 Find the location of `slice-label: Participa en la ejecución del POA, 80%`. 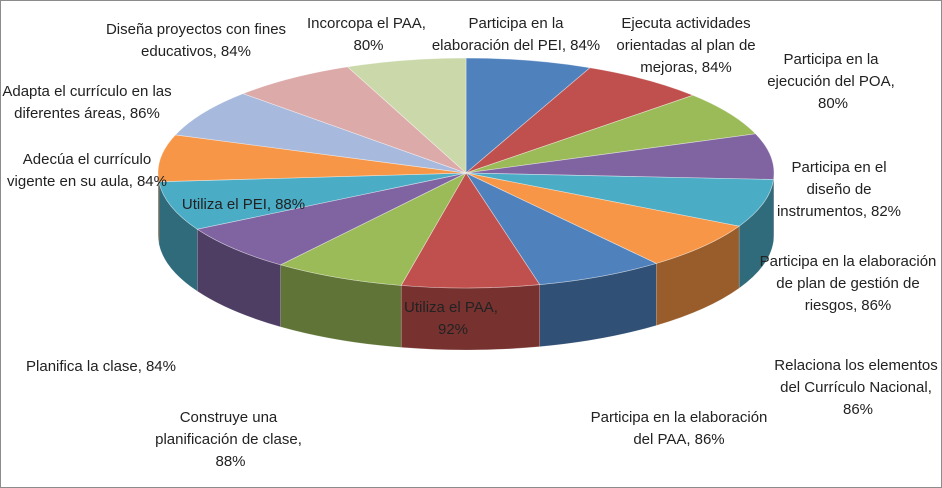

slice-label: Participa en la ejecución del POA, 80% is located at coordinates (831, 82).